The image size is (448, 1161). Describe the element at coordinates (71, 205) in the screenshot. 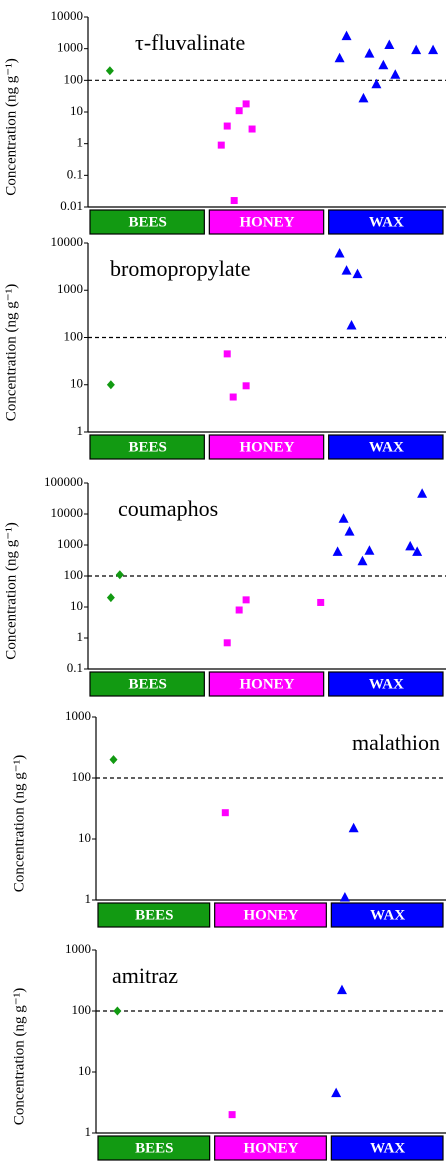

I see `y-tick-label: 0.01` at that location.